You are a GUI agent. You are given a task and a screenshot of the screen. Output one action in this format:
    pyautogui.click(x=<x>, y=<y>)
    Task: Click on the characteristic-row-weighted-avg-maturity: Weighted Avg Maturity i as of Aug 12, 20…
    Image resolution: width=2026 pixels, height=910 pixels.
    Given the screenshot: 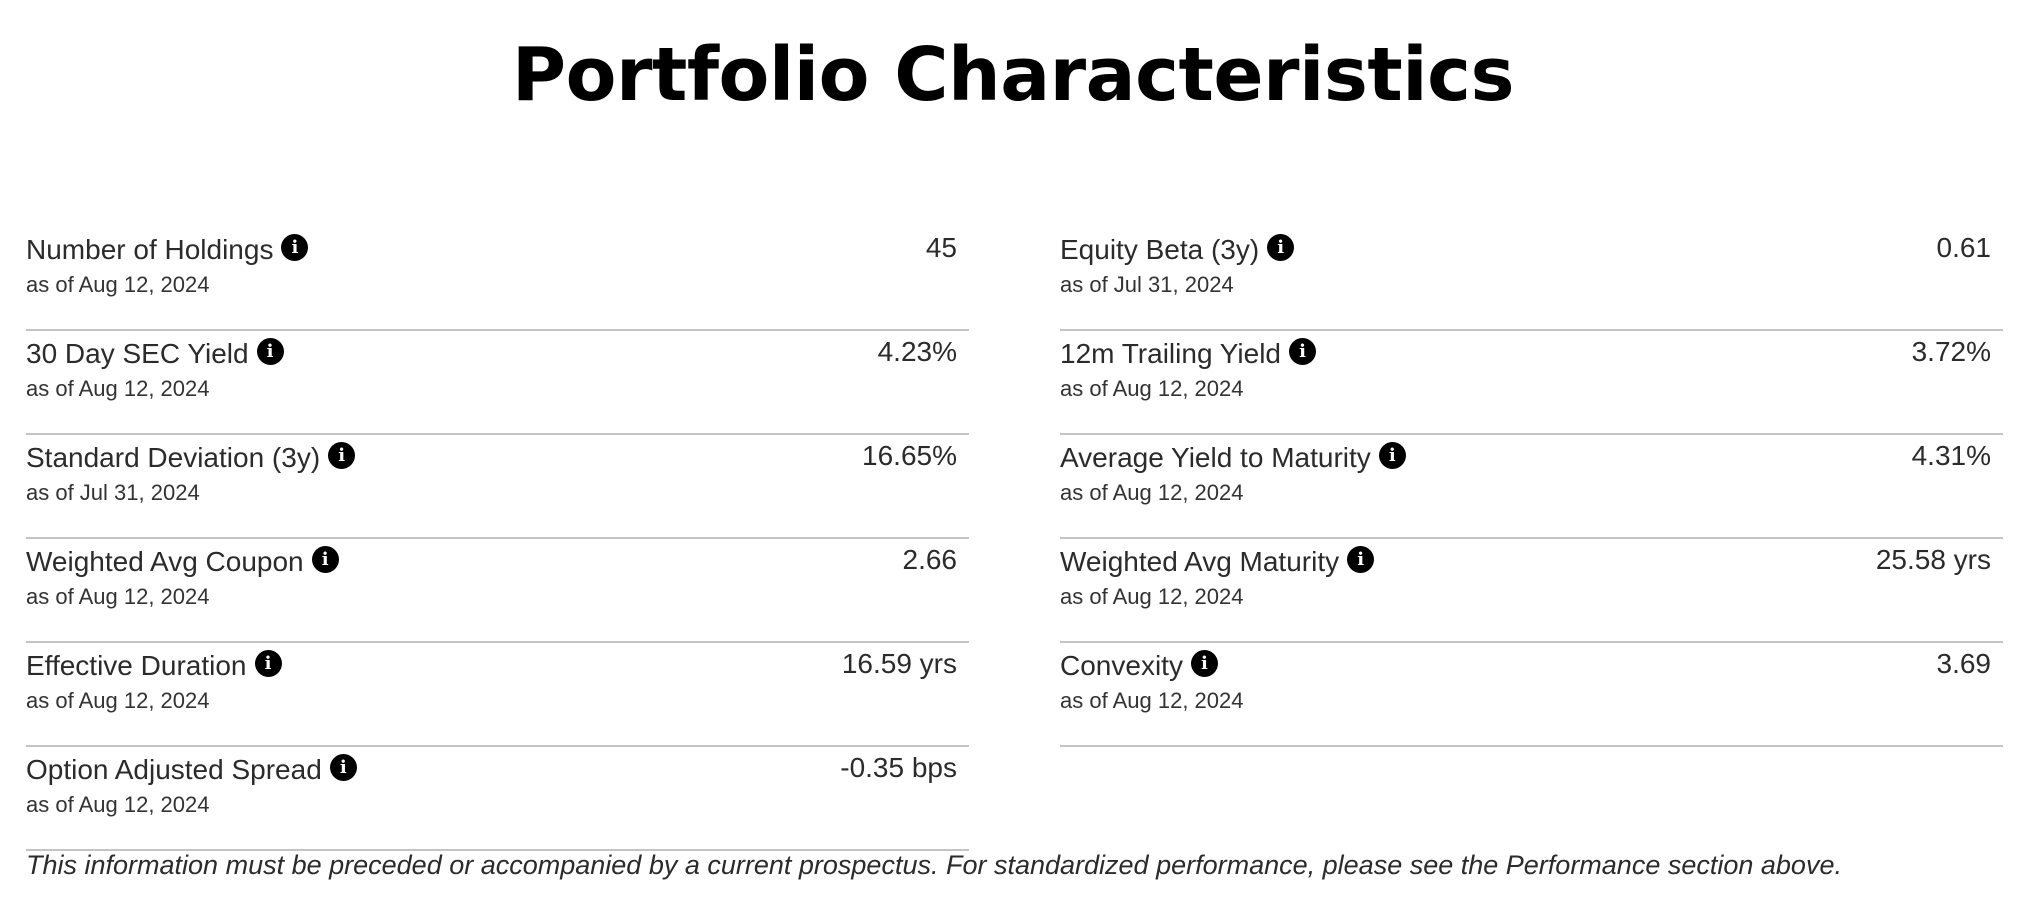 What is the action you would take?
    pyautogui.click(x=1531, y=591)
    